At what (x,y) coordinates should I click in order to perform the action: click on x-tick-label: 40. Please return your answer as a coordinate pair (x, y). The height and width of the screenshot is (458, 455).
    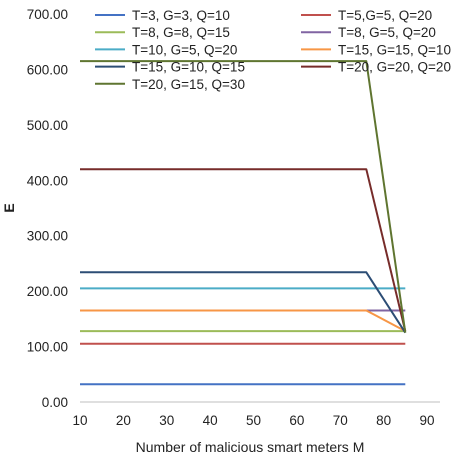
    Looking at the image, I should click on (210, 420).